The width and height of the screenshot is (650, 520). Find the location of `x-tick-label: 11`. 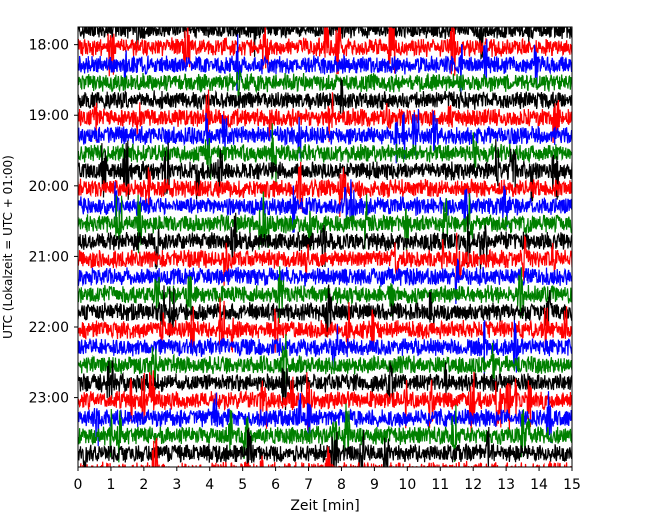

x-tick-label: 11 is located at coordinates (440, 485).